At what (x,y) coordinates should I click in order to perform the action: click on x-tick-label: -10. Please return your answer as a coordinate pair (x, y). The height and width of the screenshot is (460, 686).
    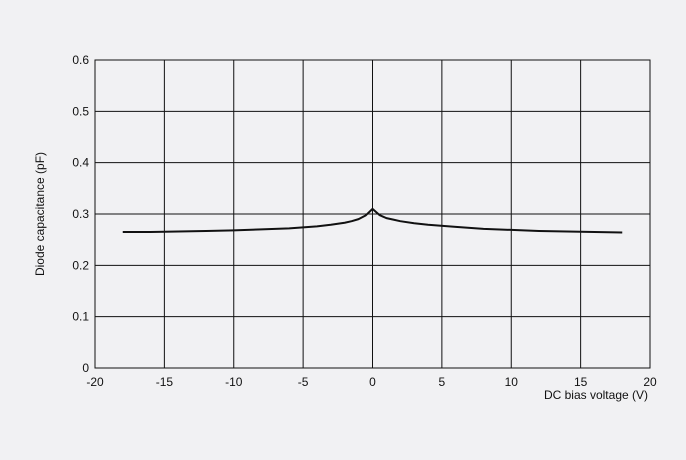
    Looking at the image, I should click on (234, 382).